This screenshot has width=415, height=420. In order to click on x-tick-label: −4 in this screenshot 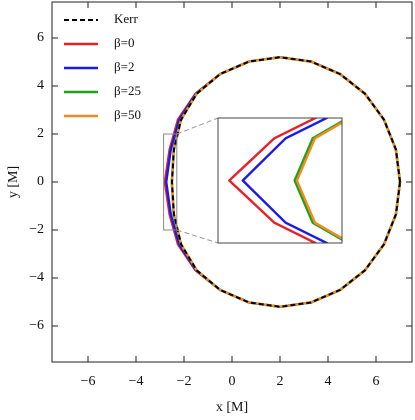, I will do `click(136, 381)`.